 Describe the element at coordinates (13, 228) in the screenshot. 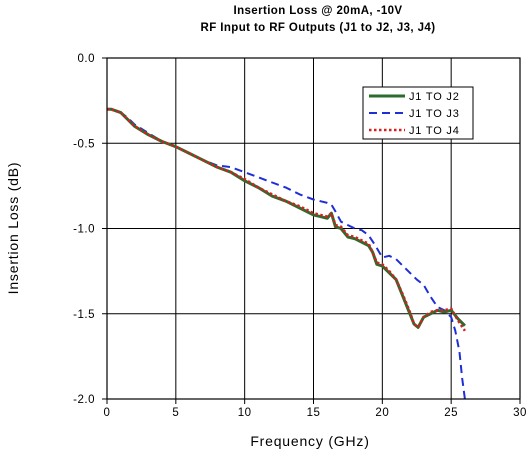

I see `y-axis-label: Insertion Loss (dB)` at that location.